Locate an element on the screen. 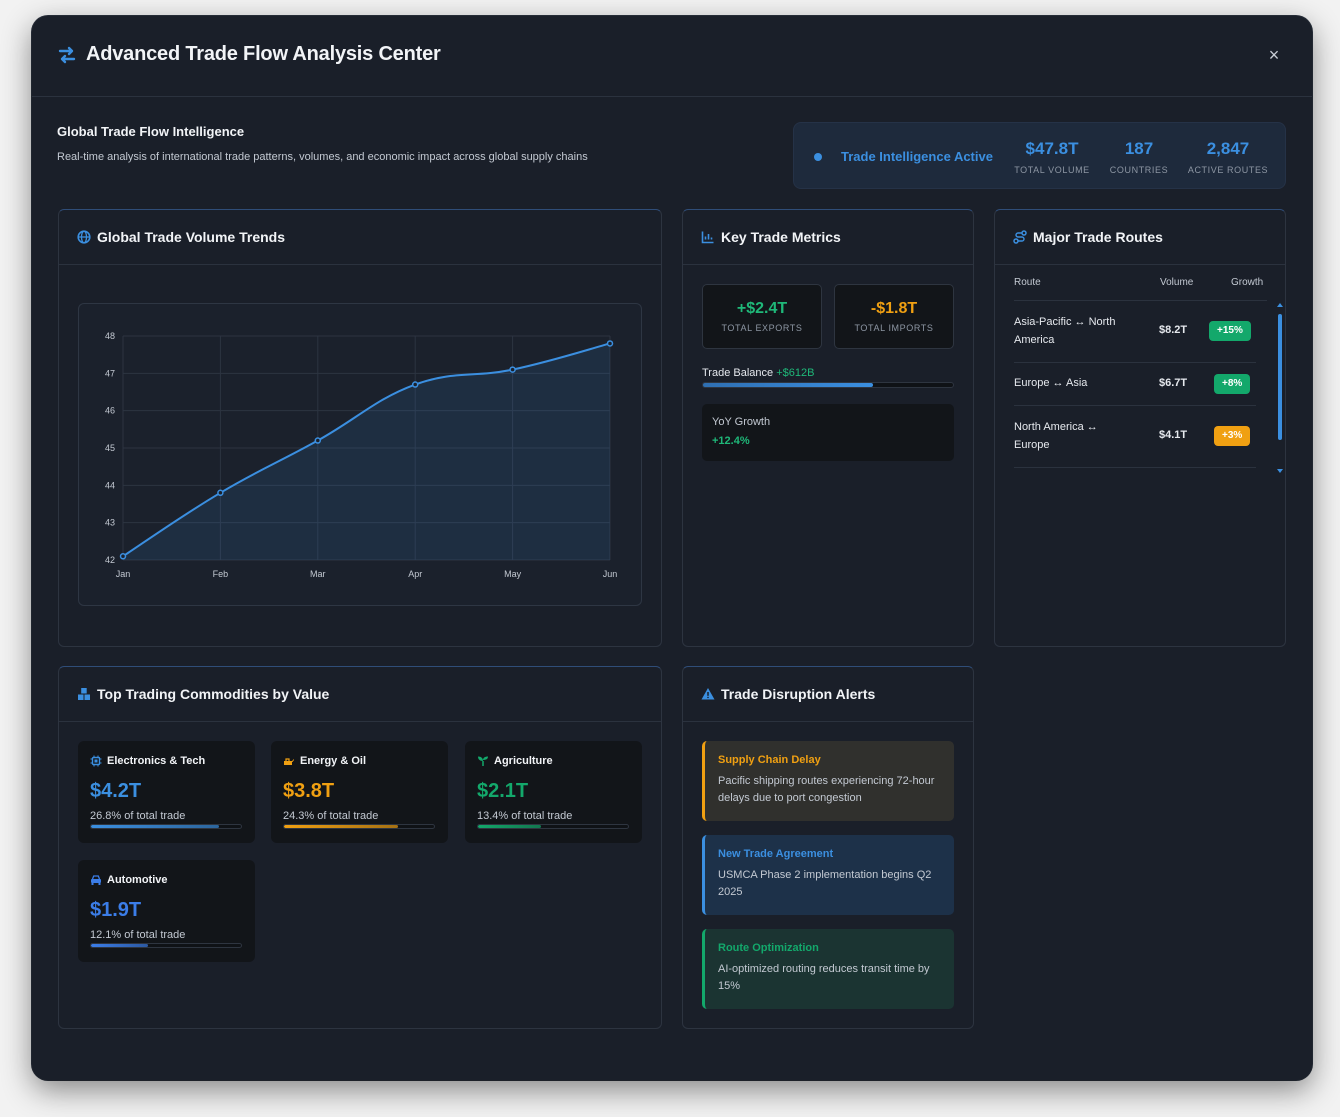 The height and width of the screenshot is (1117, 1340). trade-balance-bar is located at coordinates (828, 385).